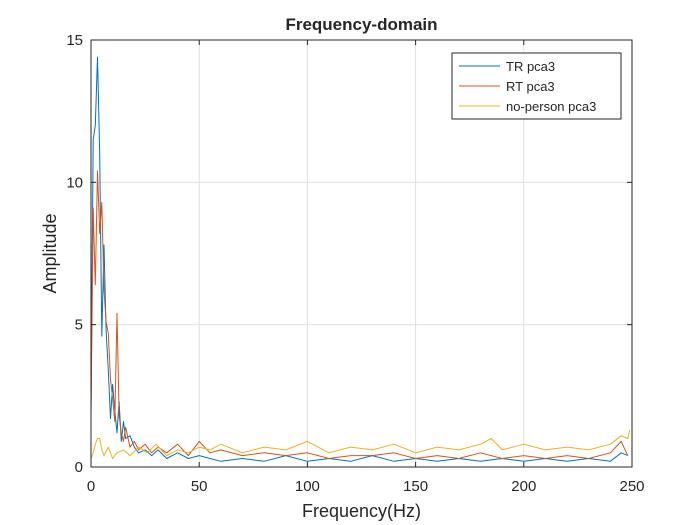  What do you see at coordinates (79, 467) in the screenshot?
I see `y-tick-label: 0` at bounding box center [79, 467].